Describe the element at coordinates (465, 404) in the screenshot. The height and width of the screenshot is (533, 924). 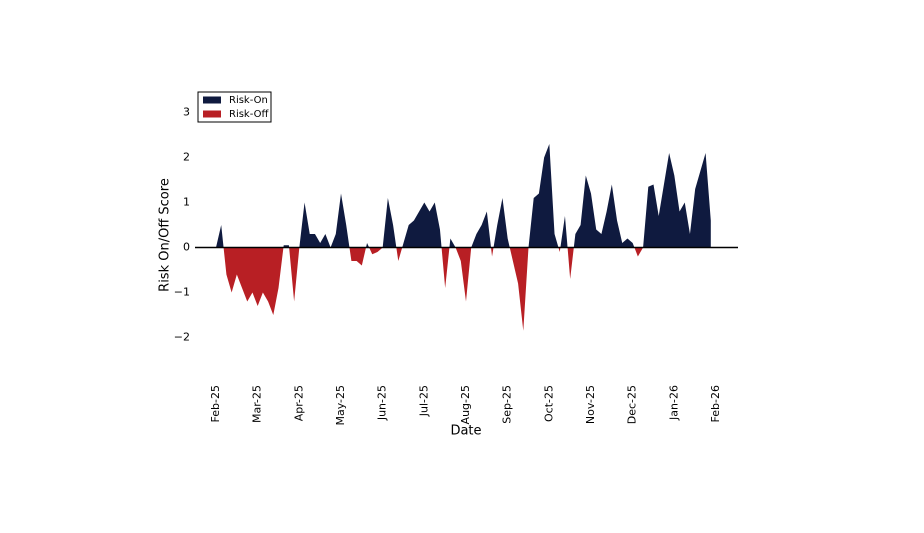
I see `x-tick-label: Aug-25` at that location.